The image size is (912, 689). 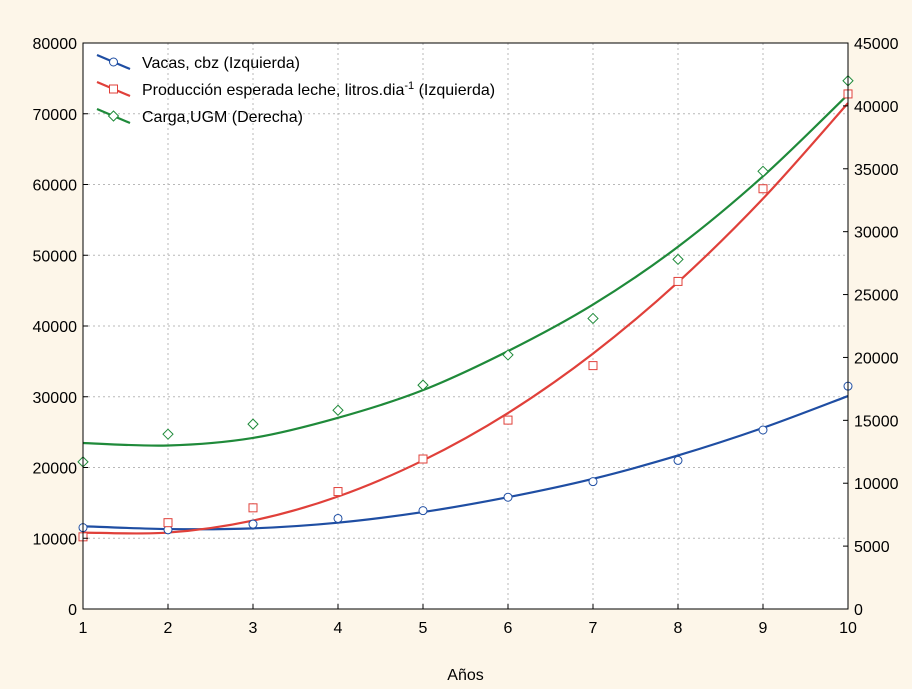 I want to click on right-tick-label: 15000, so click(x=876, y=421).